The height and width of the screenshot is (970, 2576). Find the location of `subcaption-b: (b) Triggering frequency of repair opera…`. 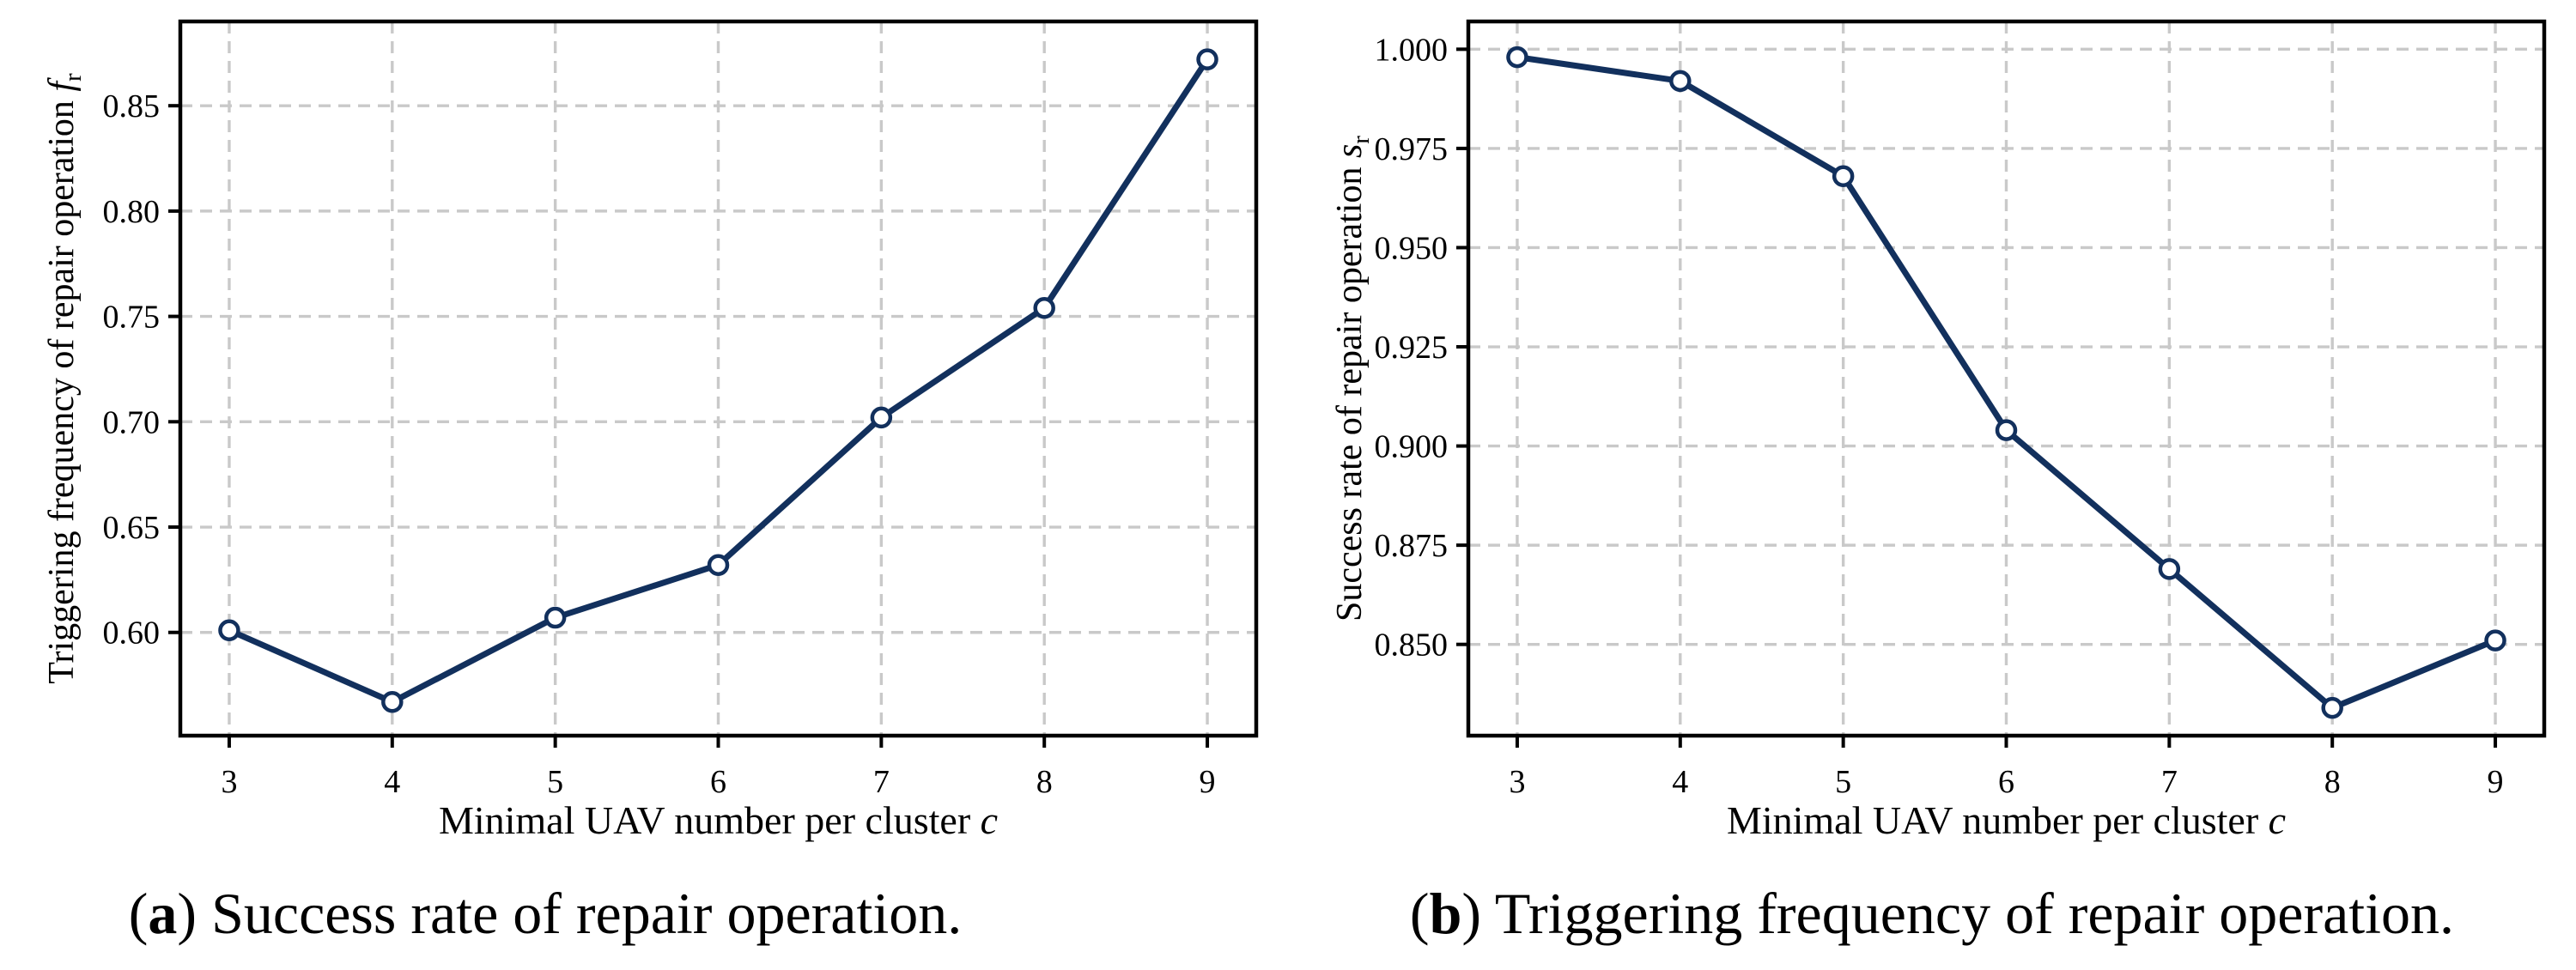

subcaption-b: (b) Triggering frequency of repair opera… is located at coordinates (1932, 913).